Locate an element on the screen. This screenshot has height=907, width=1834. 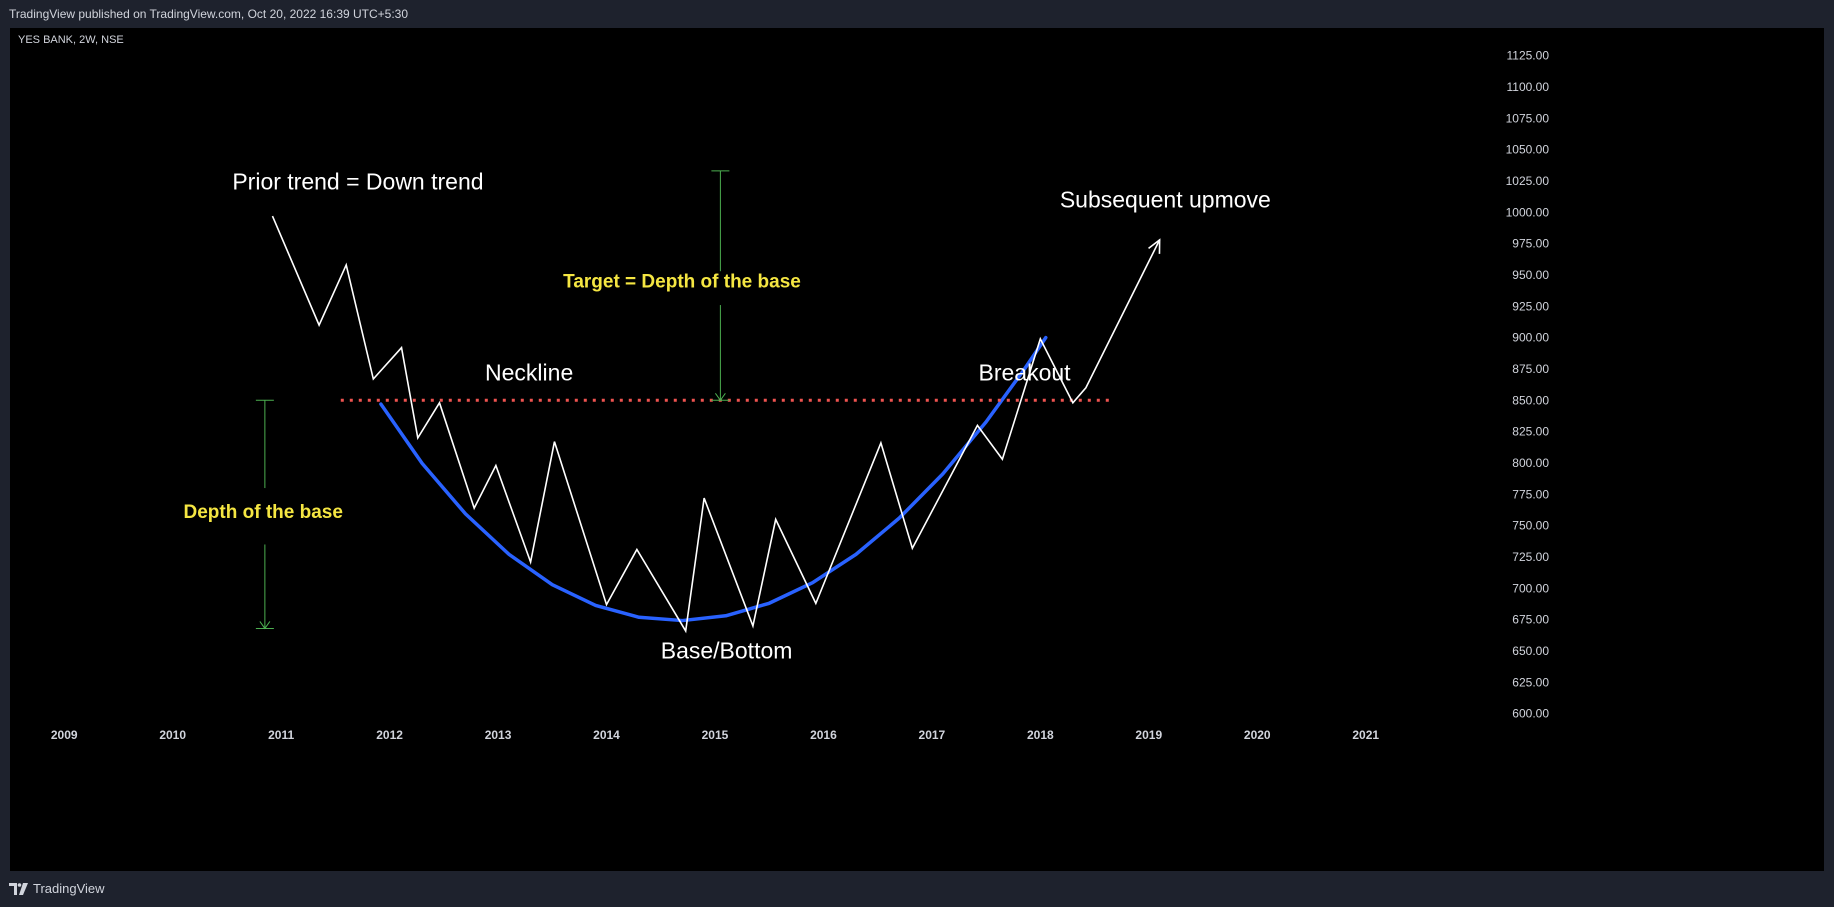
x-tick-label: 2016 is located at coordinates (823, 735).